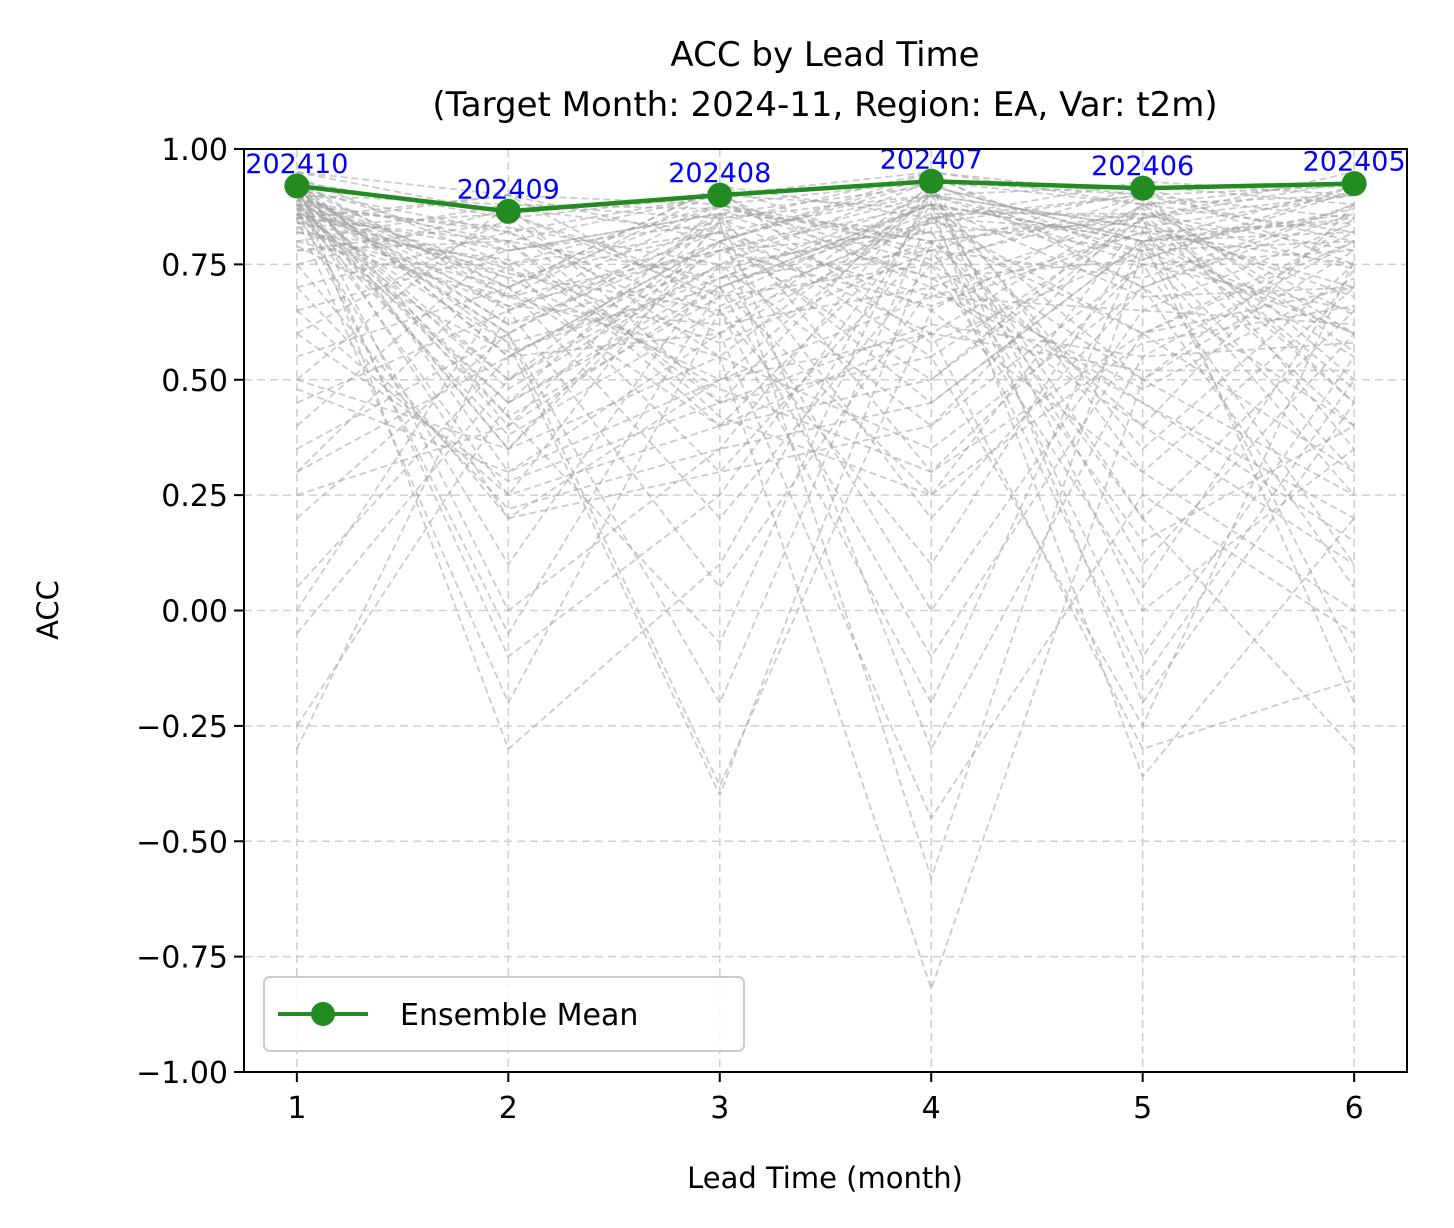  What do you see at coordinates (824, 55) in the screenshot?
I see `chart-title: ACC by Lead Time` at bounding box center [824, 55].